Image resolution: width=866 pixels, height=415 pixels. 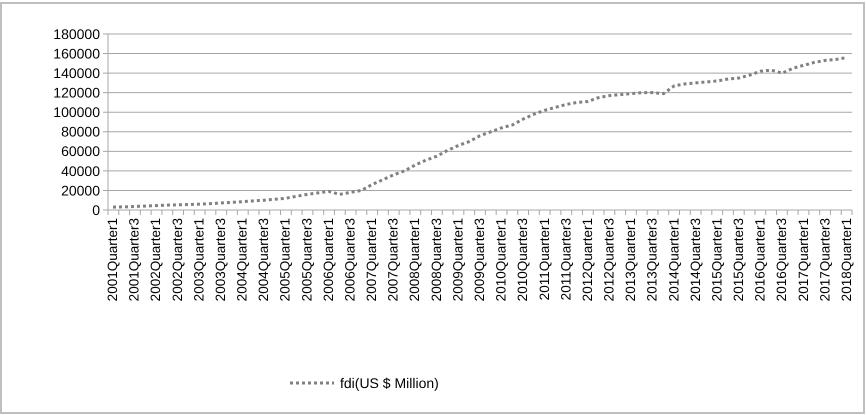 What do you see at coordinates (652, 260) in the screenshot?
I see `x-tick-label: 2013Quarter3` at bounding box center [652, 260].